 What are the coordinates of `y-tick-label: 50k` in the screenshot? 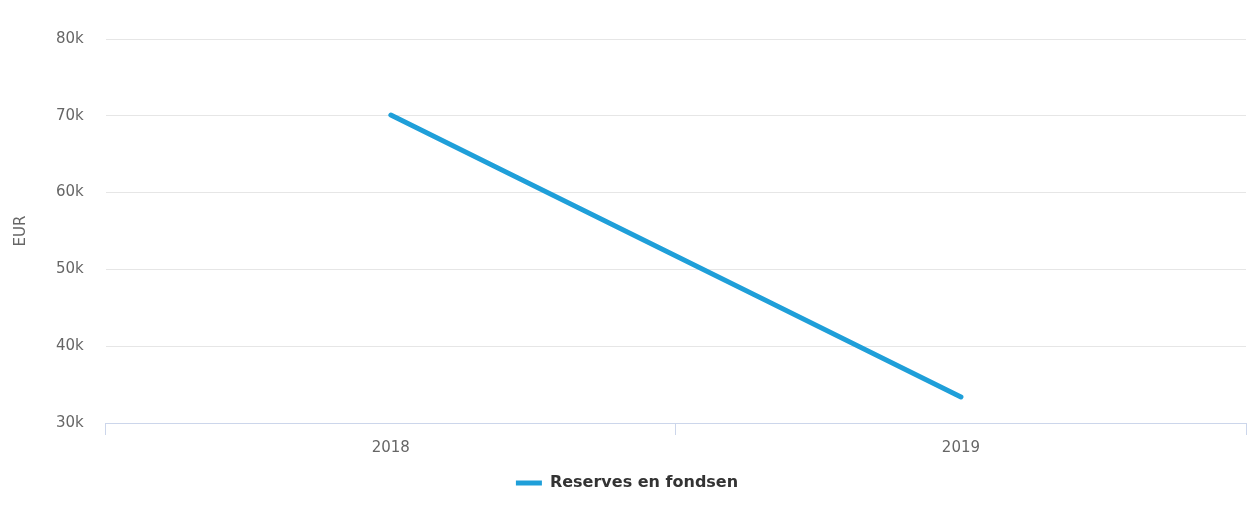 It's located at (70, 268).